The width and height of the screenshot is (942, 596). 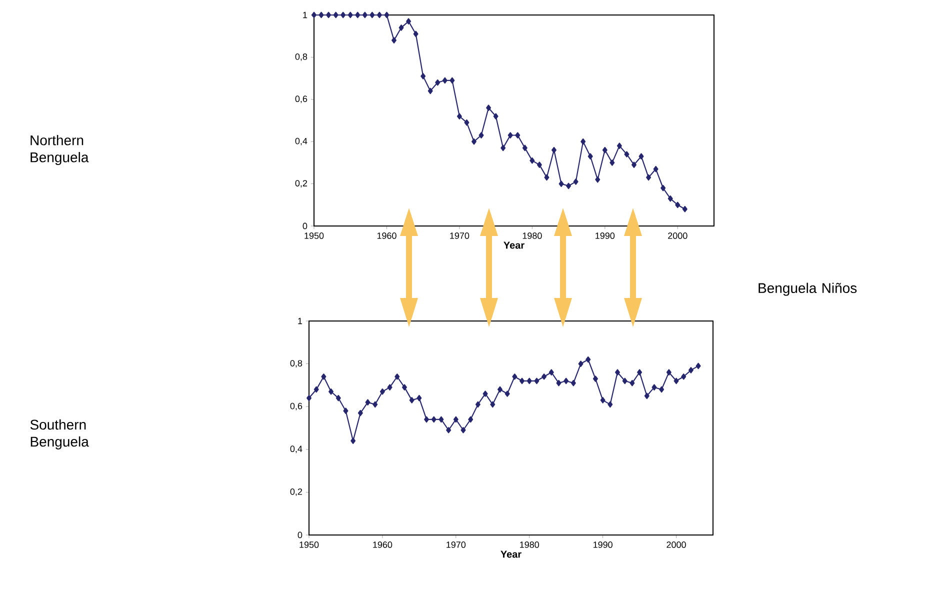 I want to click on x-tick-label: 2000, so click(x=678, y=235).